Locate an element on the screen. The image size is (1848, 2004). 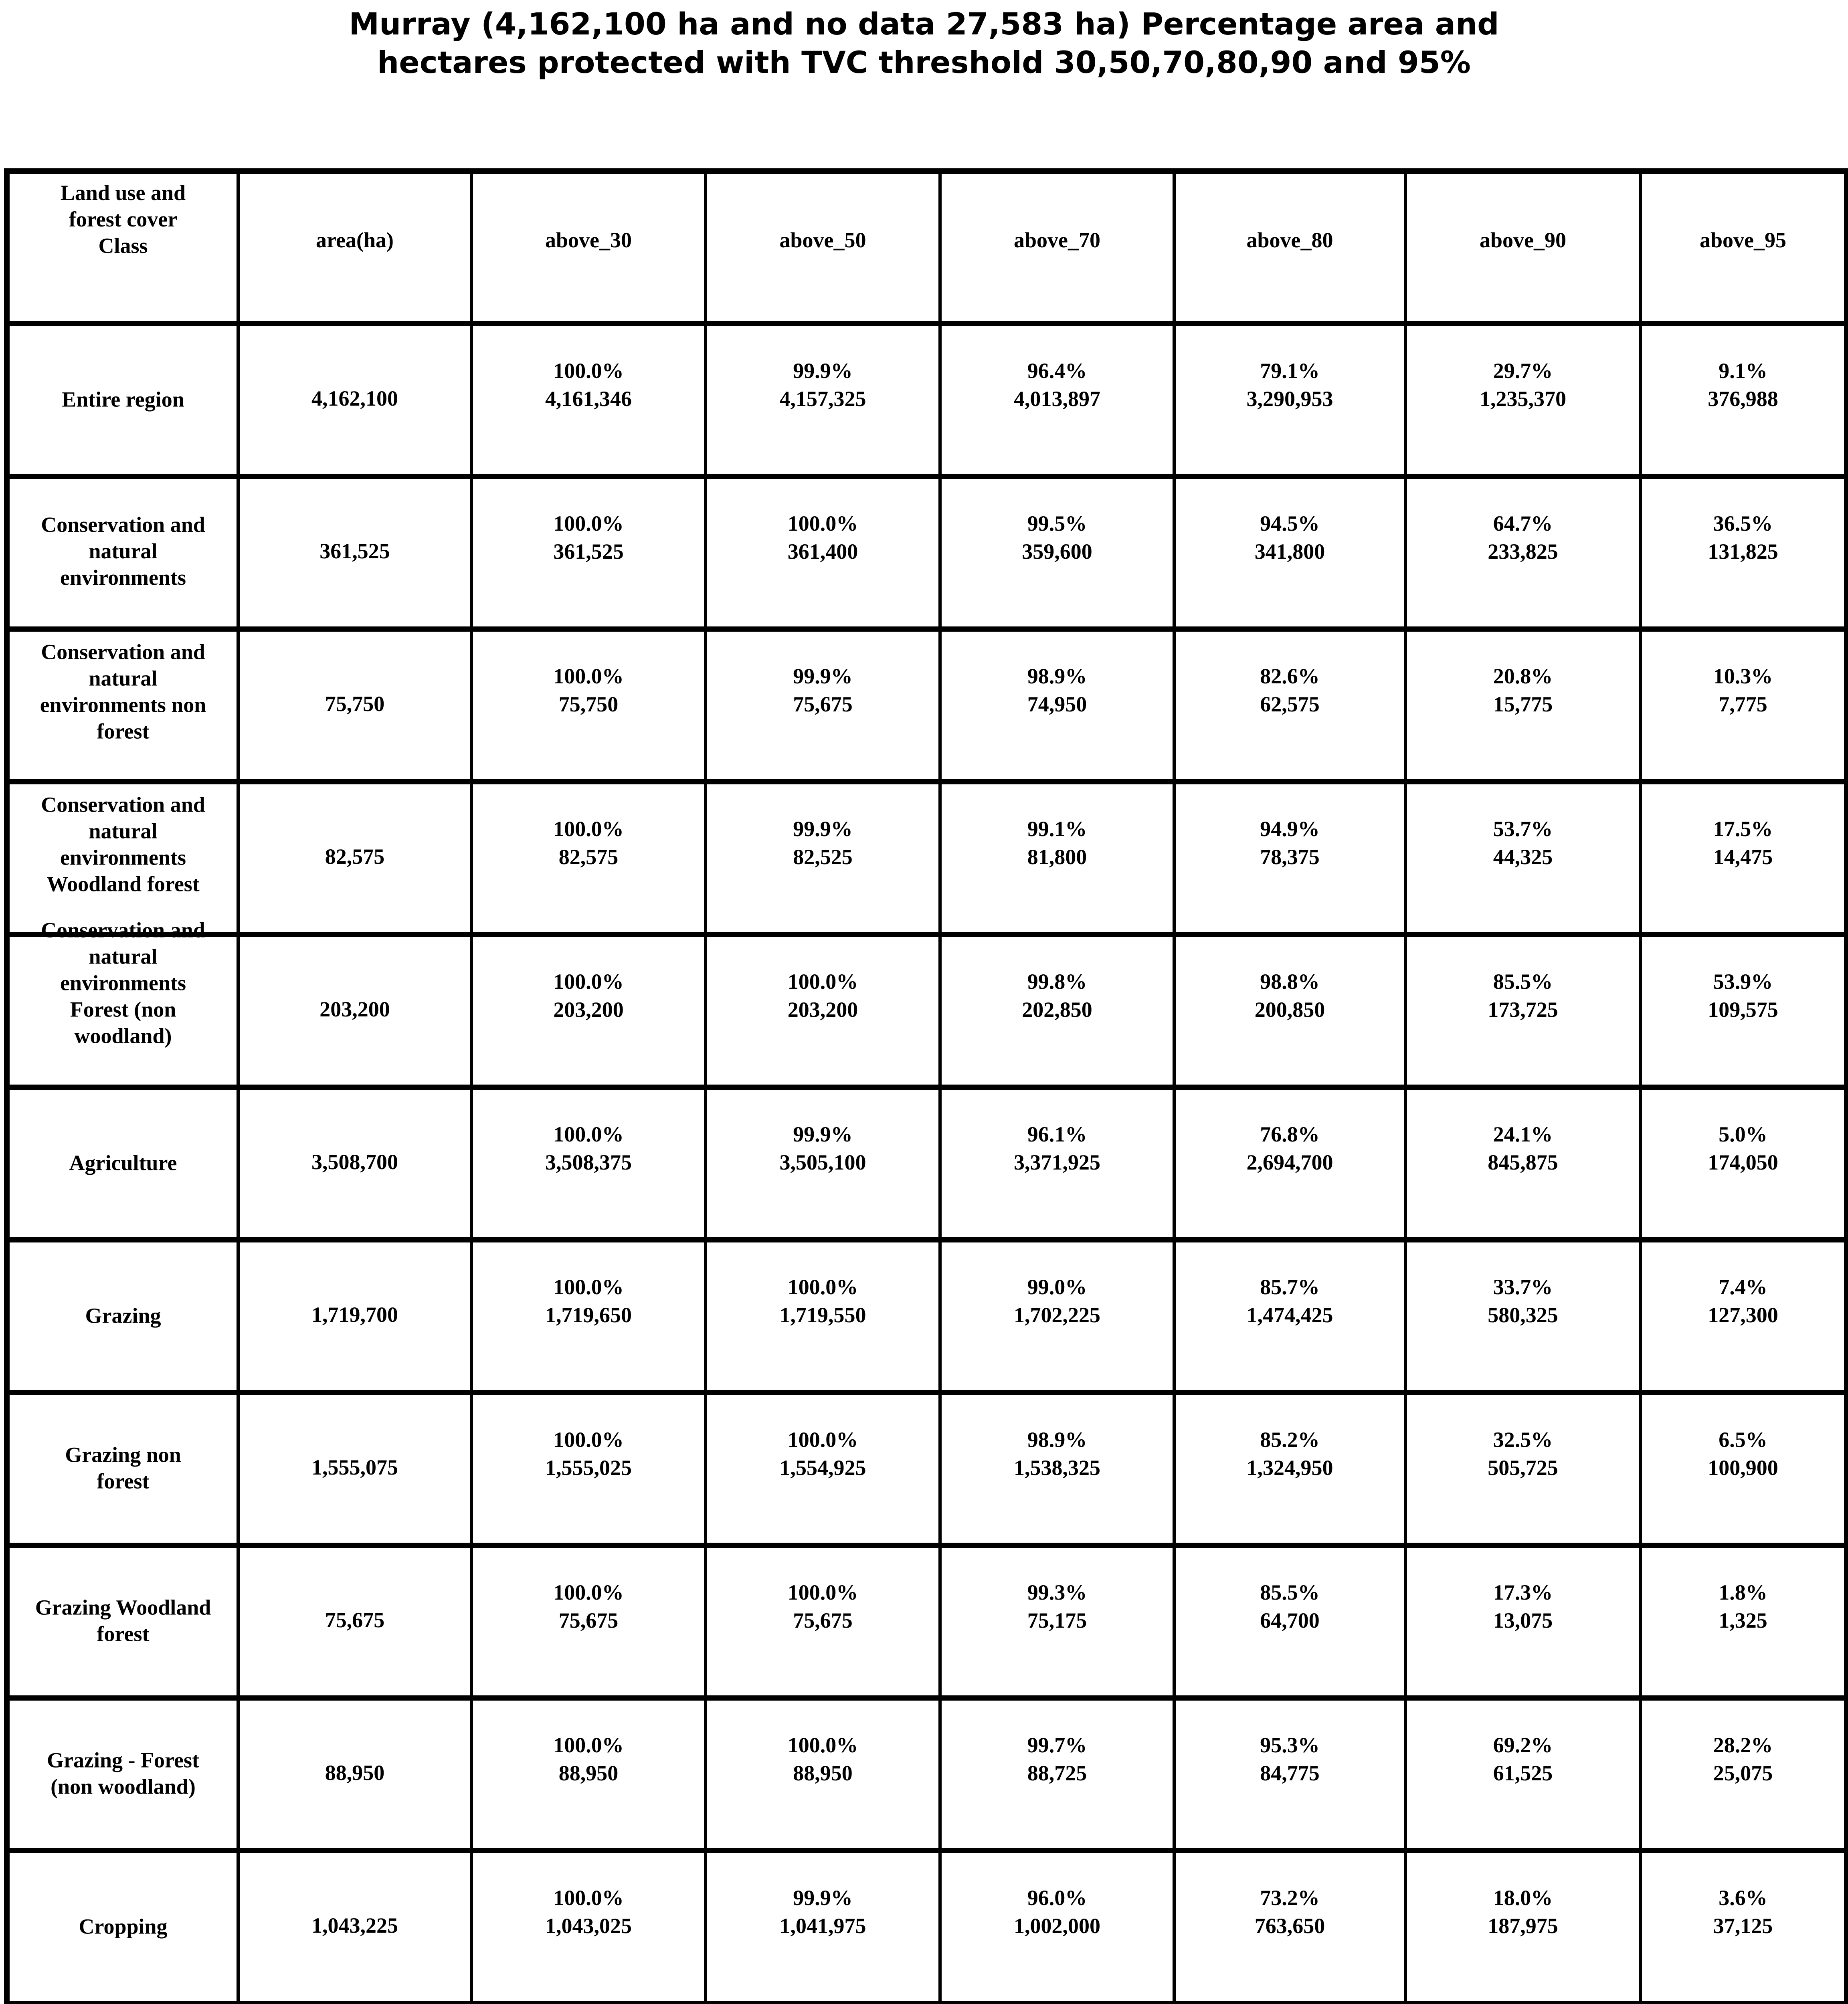
area-value: 82,575 is located at coordinates (355, 857).